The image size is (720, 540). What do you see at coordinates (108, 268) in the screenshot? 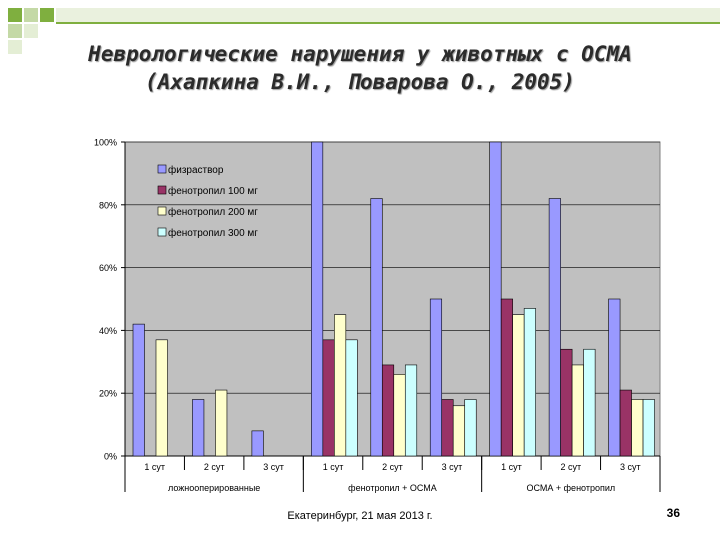
I see `y-tick-label: 60%` at bounding box center [108, 268].